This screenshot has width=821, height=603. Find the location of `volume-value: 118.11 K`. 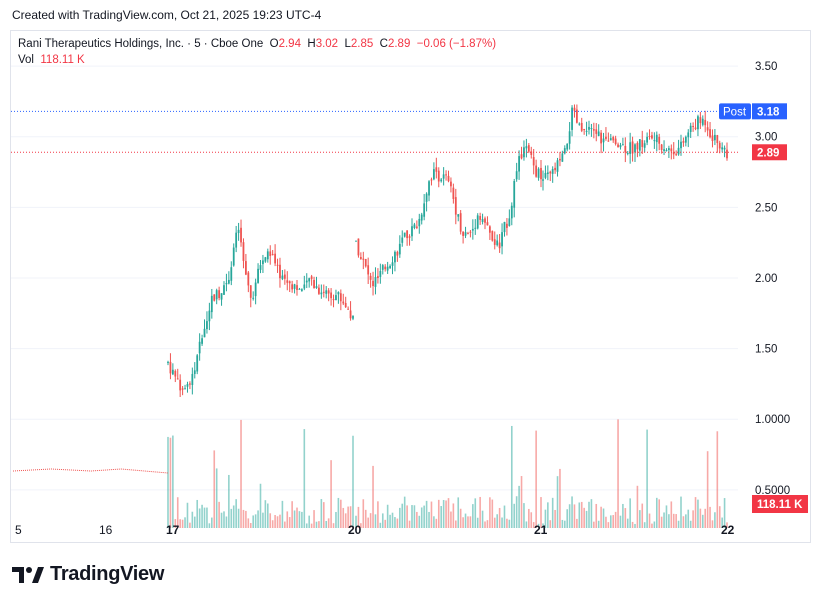

volume-value: 118.11 K is located at coordinates (62, 60).